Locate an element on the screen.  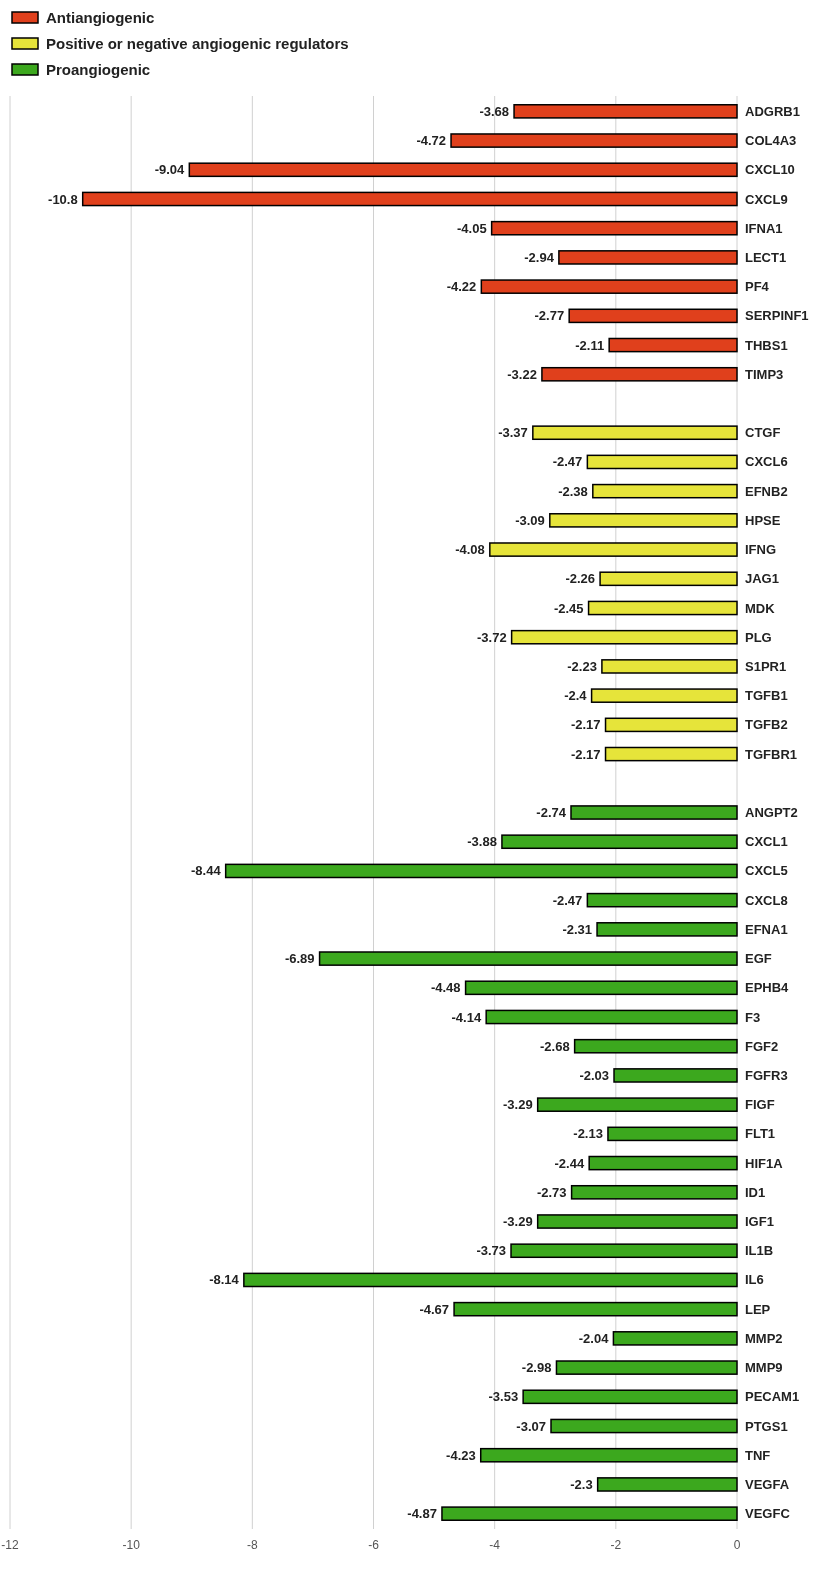
data-label: -2.74 is located at coordinates (551, 813).